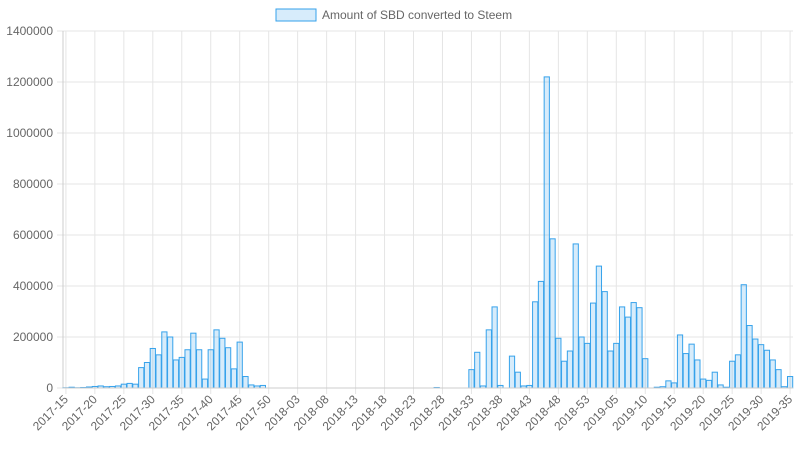 The width and height of the screenshot is (798, 450). Describe the element at coordinates (29, 31) in the screenshot. I see `y-tick-label: 1400000` at that location.